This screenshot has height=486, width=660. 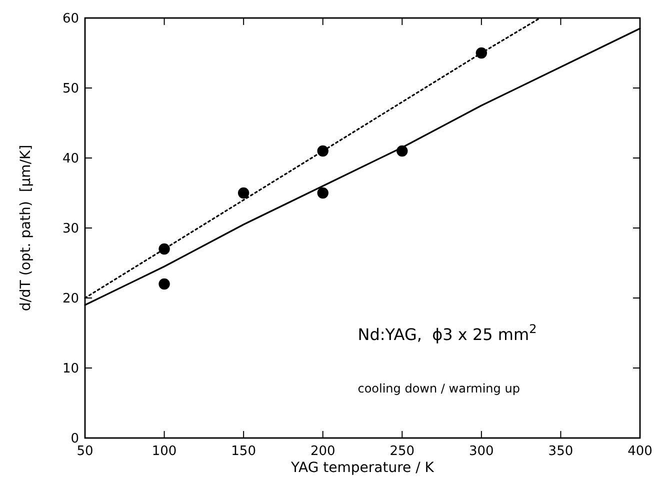 What do you see at coordinates (439, 389) in the screenshot?
I see `annotation: cooling down / warming up` at bounding box center [439, 389].